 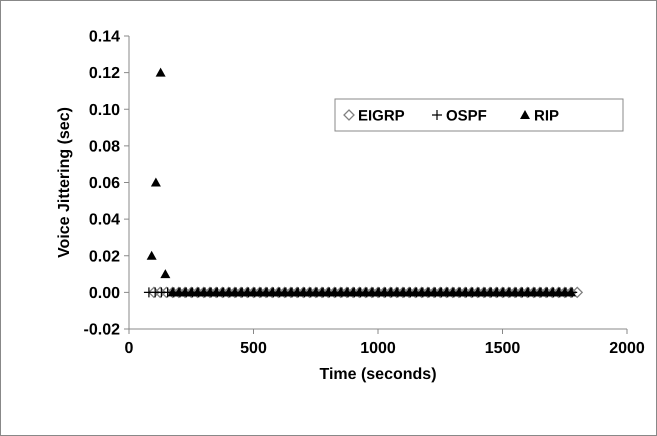 I want to click on y-tick-label: 0.10, so click(x=104, y=110).